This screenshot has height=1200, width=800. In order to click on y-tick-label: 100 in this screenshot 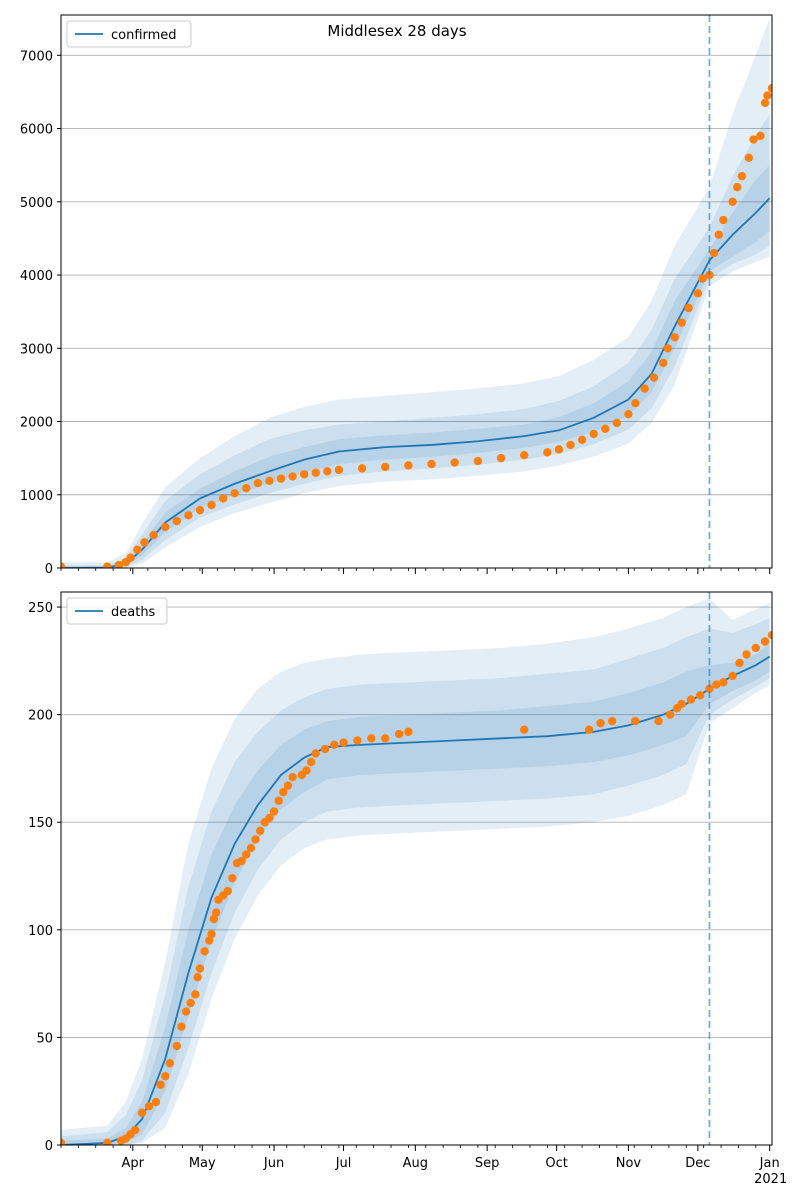, I will do `click(40, 931)`.